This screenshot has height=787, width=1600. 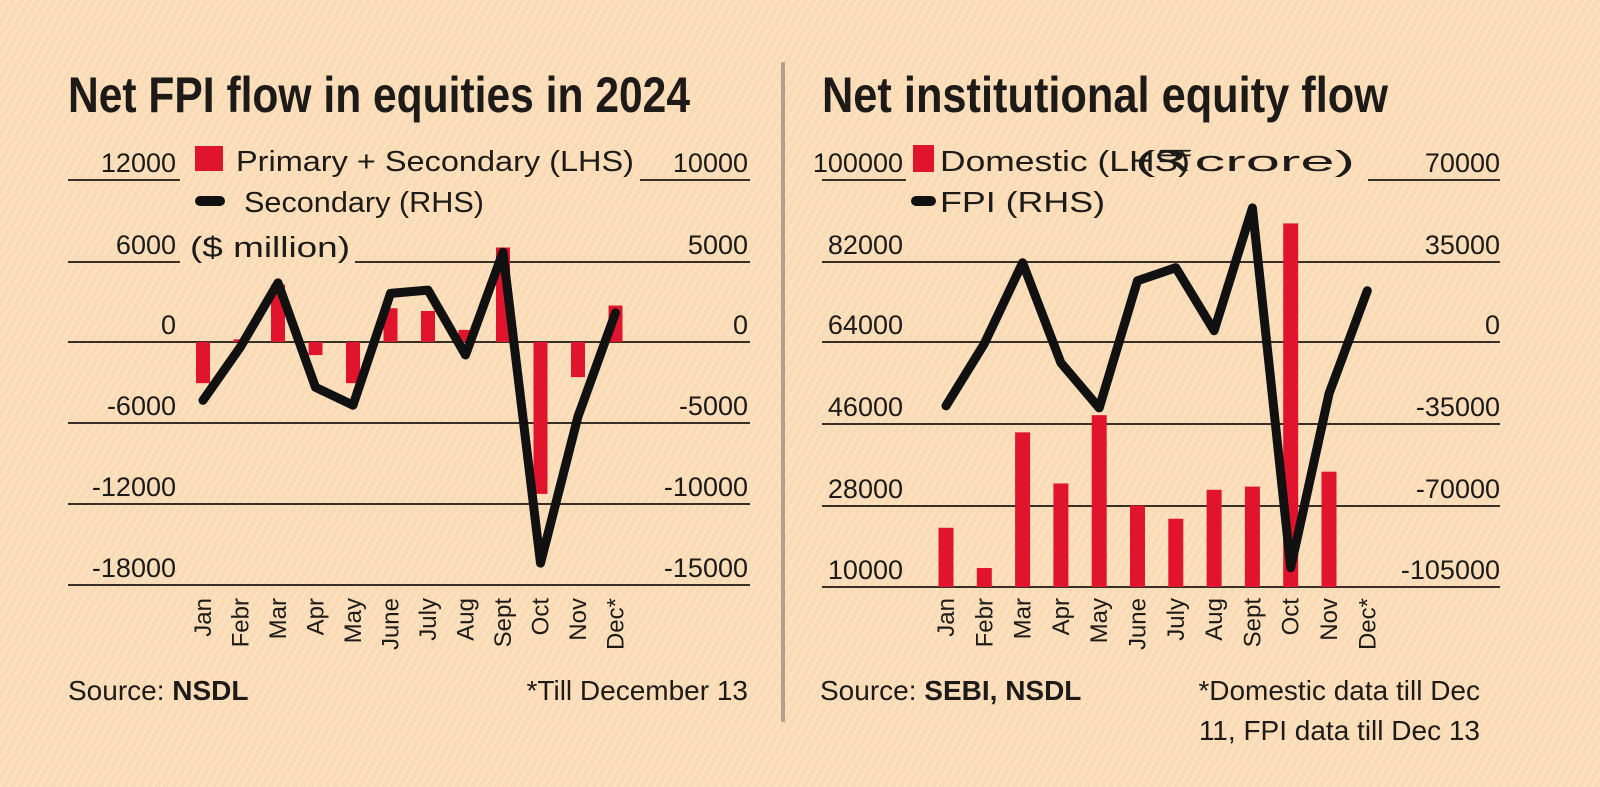 What do you see at coordinates (1022, 203) in the screenshot?
I see `legend-label: FPI (RHS)` at bounding box center [1022, 203].